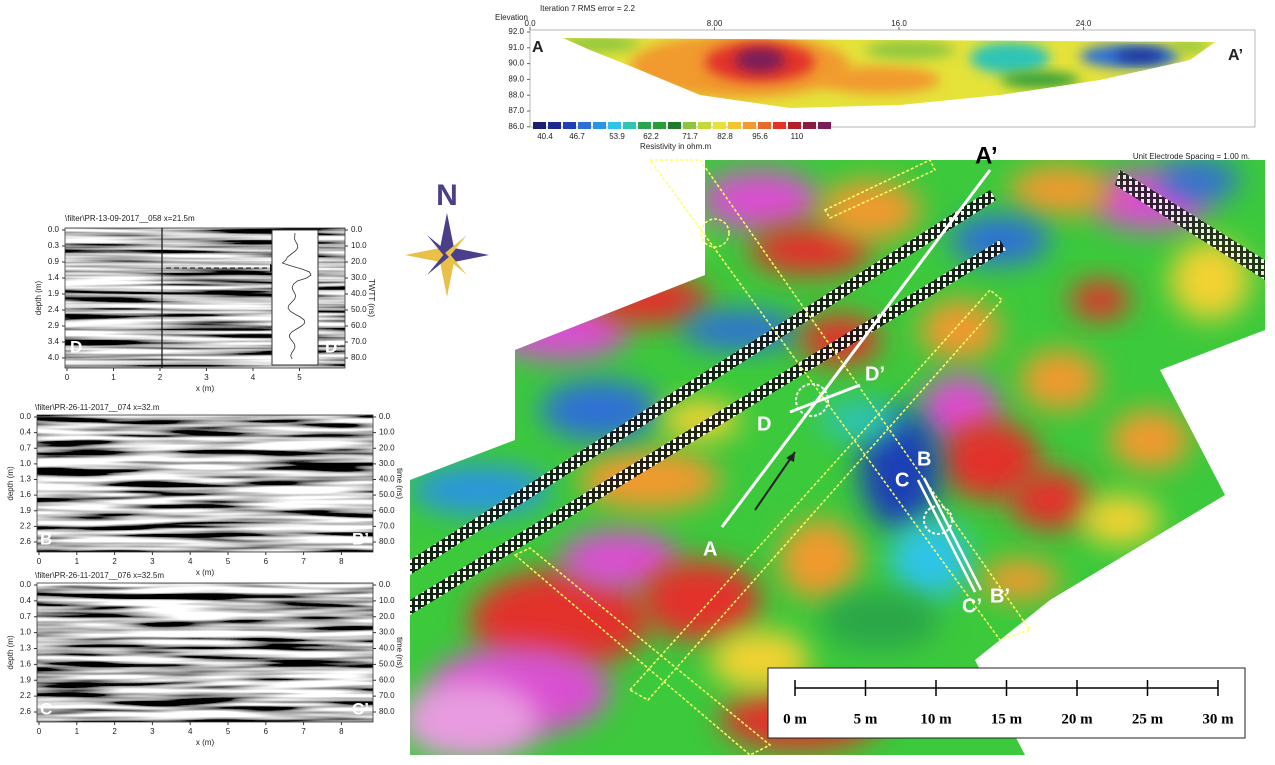  Describe the element at coordinates (1084, 23) in the screenshot. I see `ert-x-tick-label: 24.0` at that location.